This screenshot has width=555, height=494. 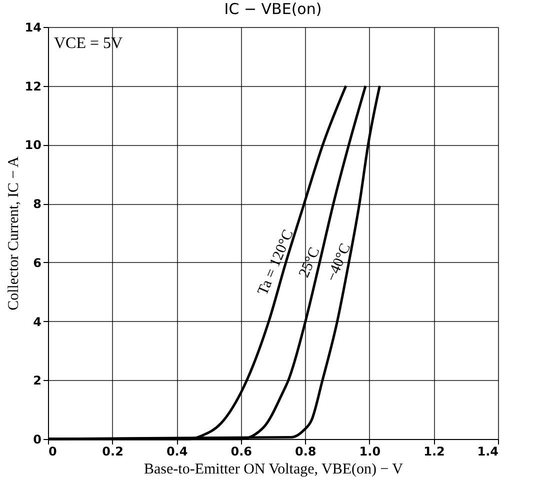 What do you see at coordinates (52, 451) in the screenshot?
I see `x-tick-label: 0` at bounding box center [52, 451].